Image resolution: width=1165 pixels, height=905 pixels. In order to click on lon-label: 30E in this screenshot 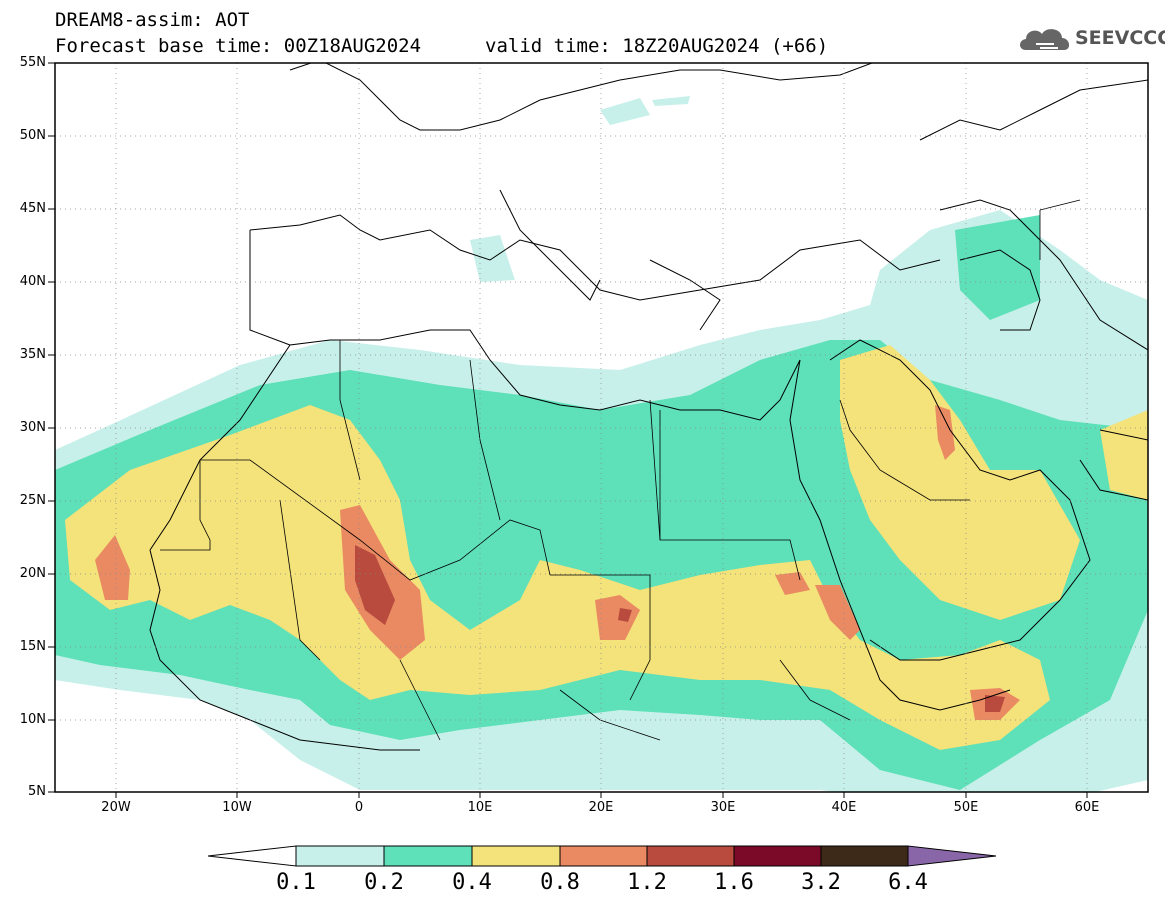, I will do `click(723, 807)`.